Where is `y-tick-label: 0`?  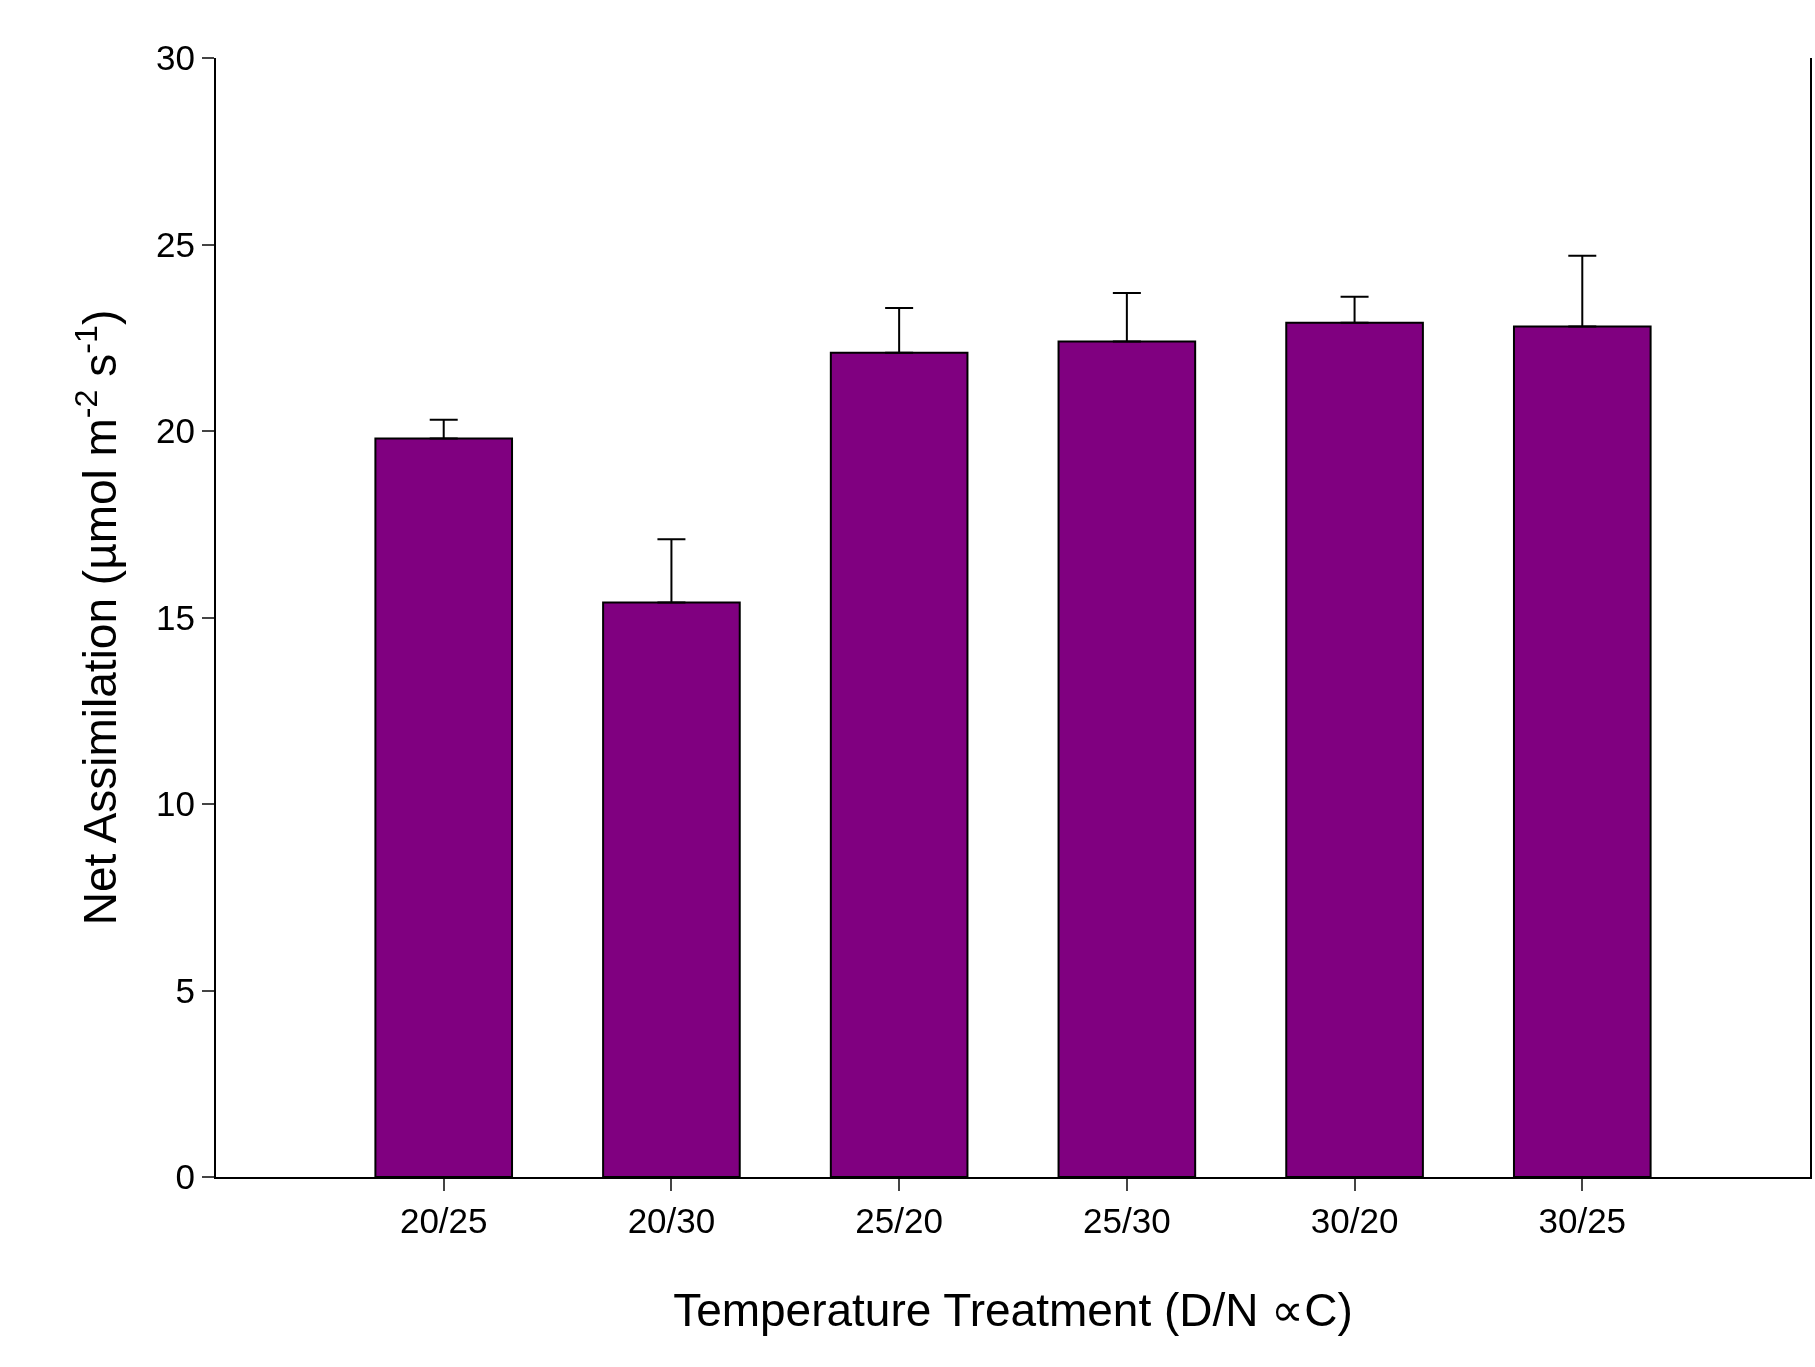
y-tick-label: 0 is located at coordinates (185, 1177).